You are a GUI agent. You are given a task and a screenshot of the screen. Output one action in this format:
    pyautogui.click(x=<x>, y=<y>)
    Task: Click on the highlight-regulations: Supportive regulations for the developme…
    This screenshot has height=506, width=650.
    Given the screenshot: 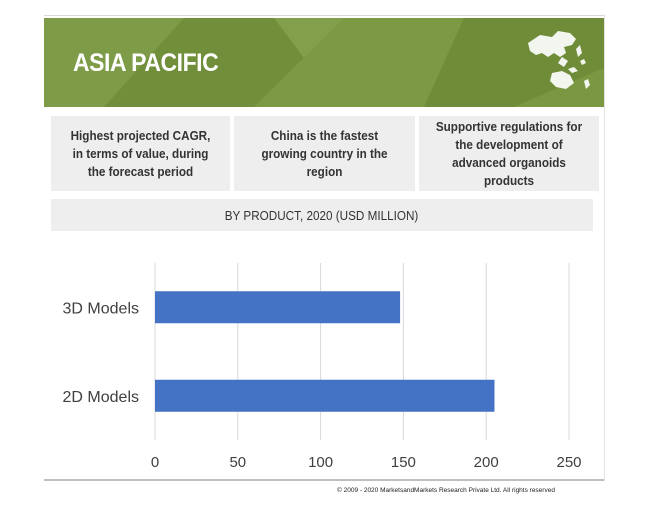 What is the action you would take?
    pyautogui.click(x=509, y=153)
    